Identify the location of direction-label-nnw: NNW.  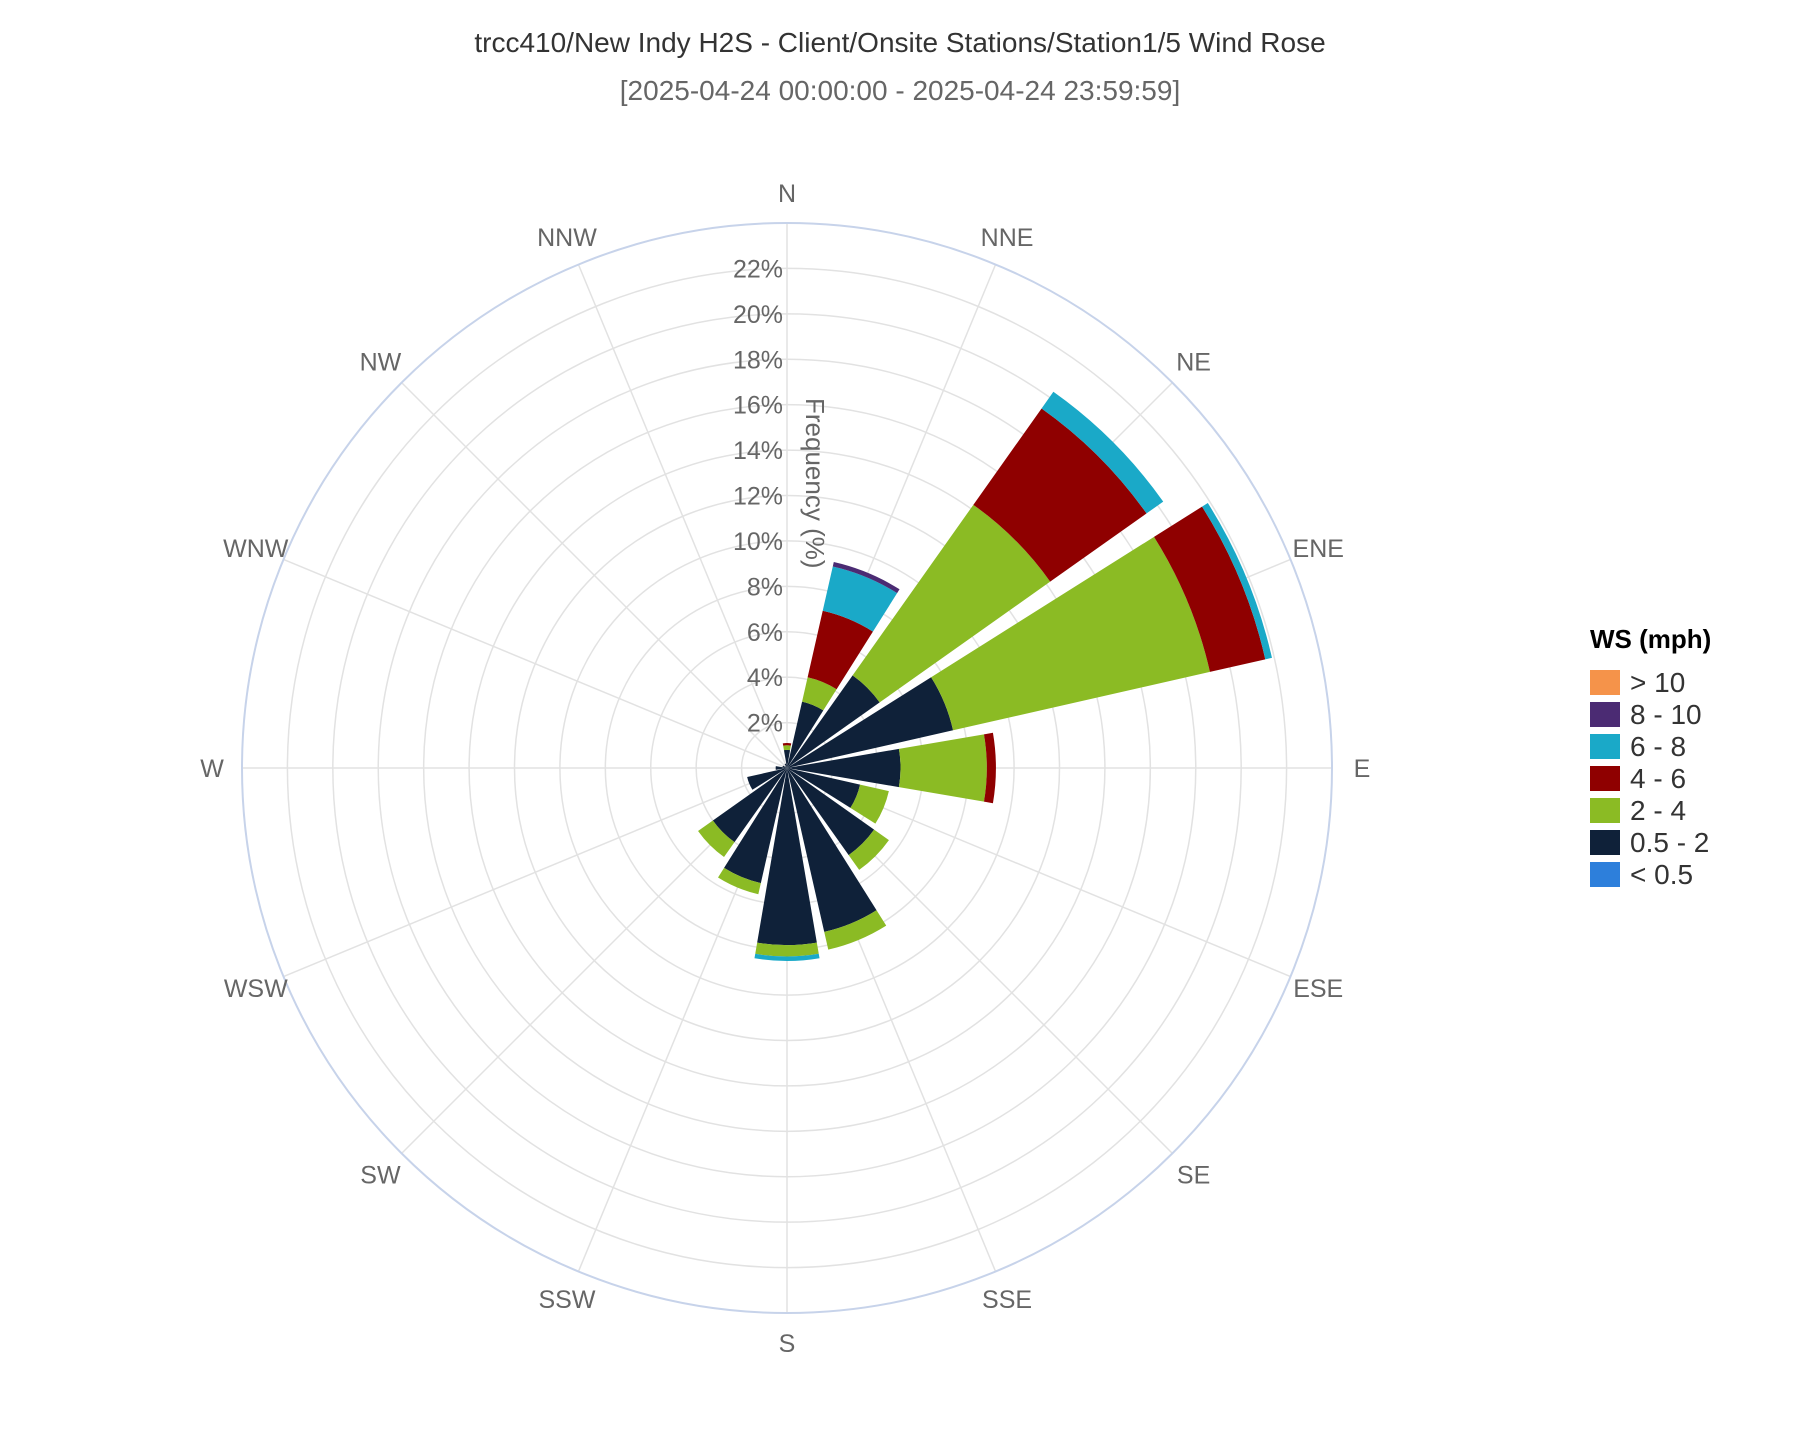
(567, 238).